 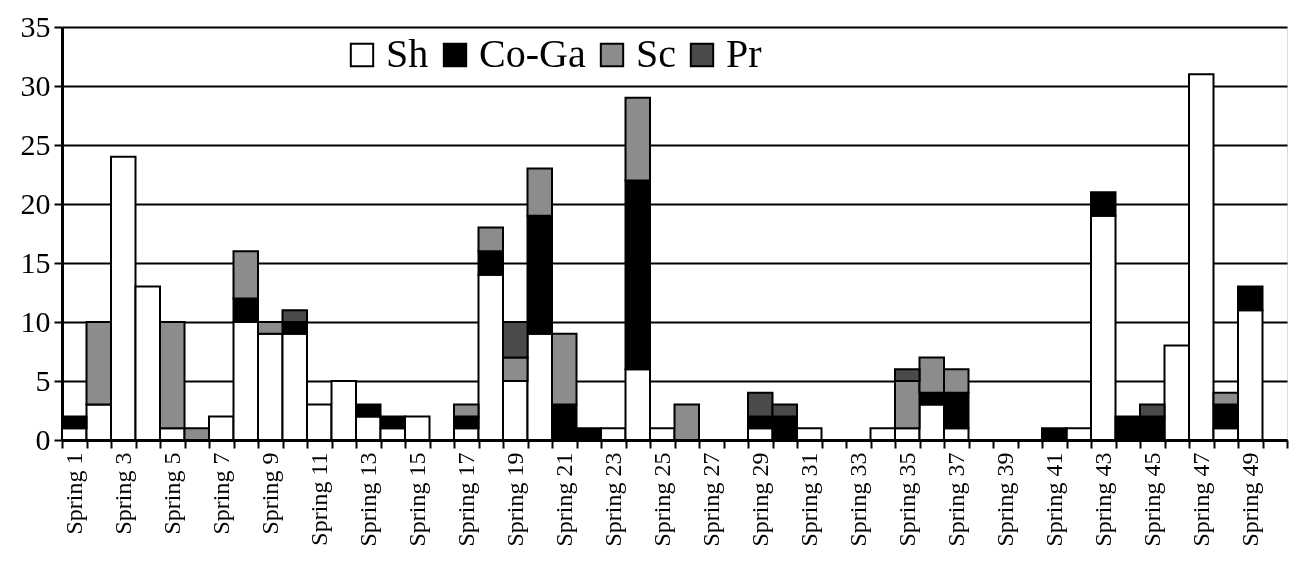 I want to click on x-tick-label: Spring 47, so click(x=1200, y=499).